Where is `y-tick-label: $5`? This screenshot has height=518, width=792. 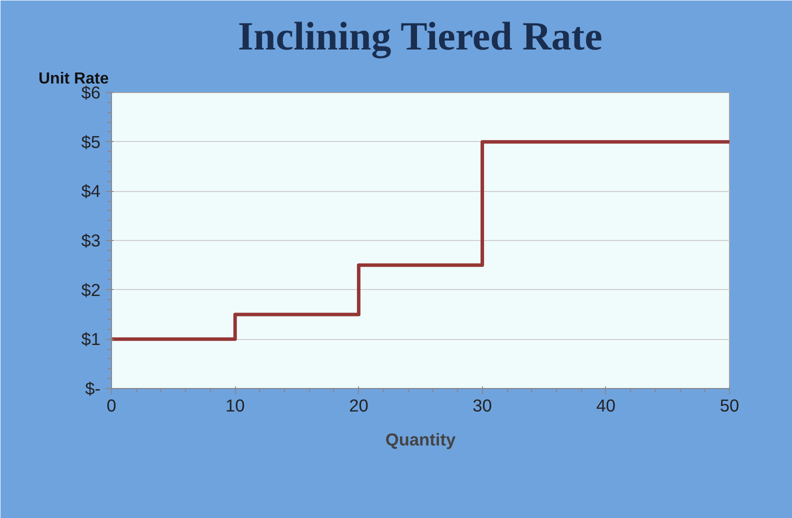 y-tick-label: $5 is located at coordinates (91, 142).